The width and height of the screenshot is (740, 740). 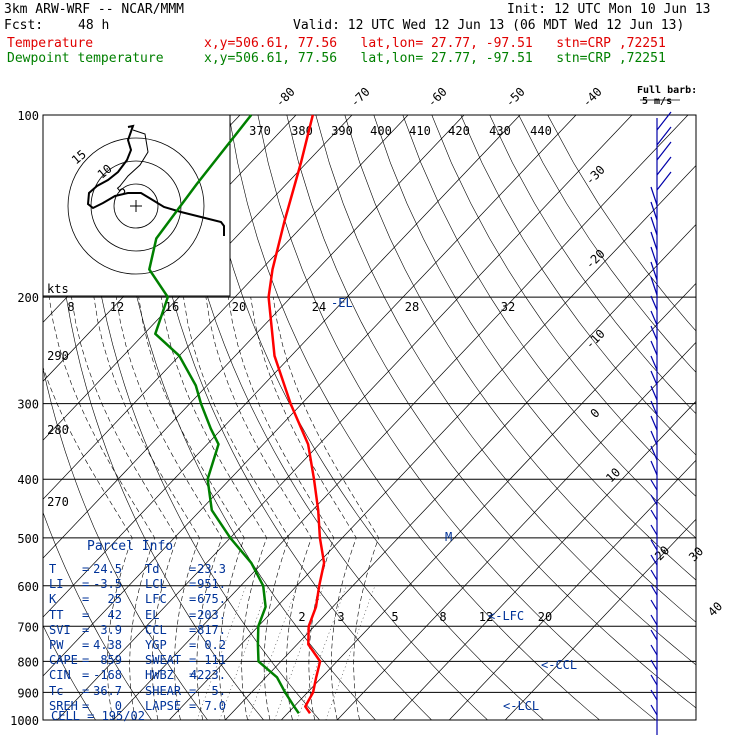 I want to click on pressure-label: 1000, so click(x=24, y=721).